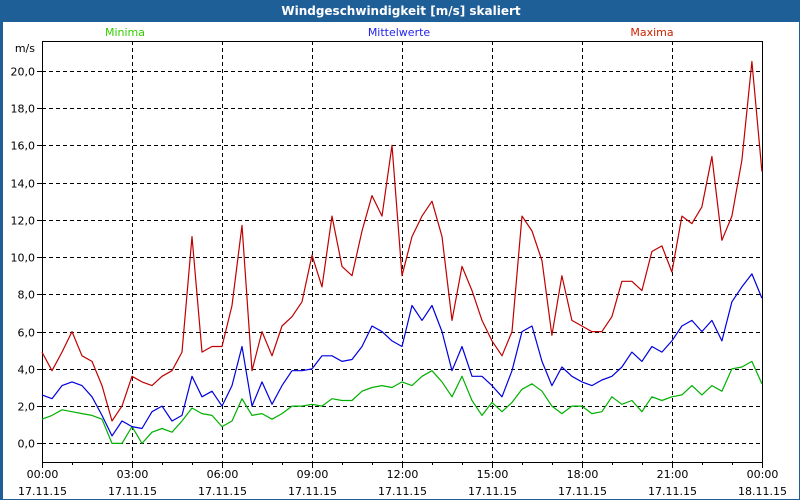  I want to click on y-tick-label: 6,0, so click(27, 333).